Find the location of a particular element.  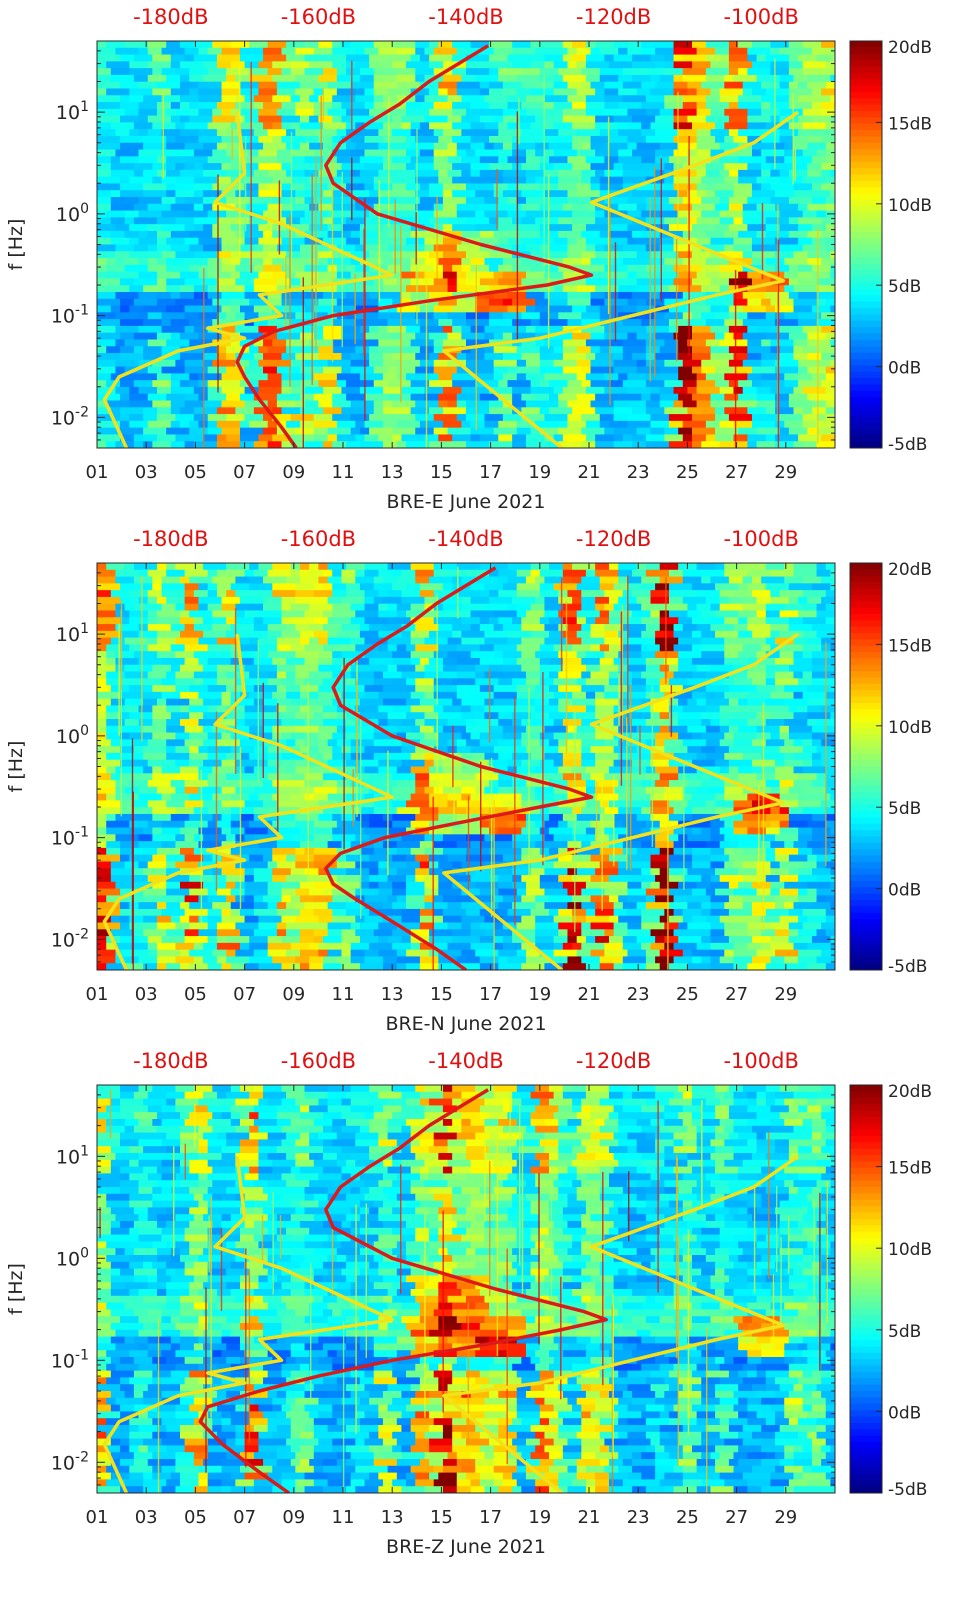

high-noise-model-curve is located at coordinates (621, 279).